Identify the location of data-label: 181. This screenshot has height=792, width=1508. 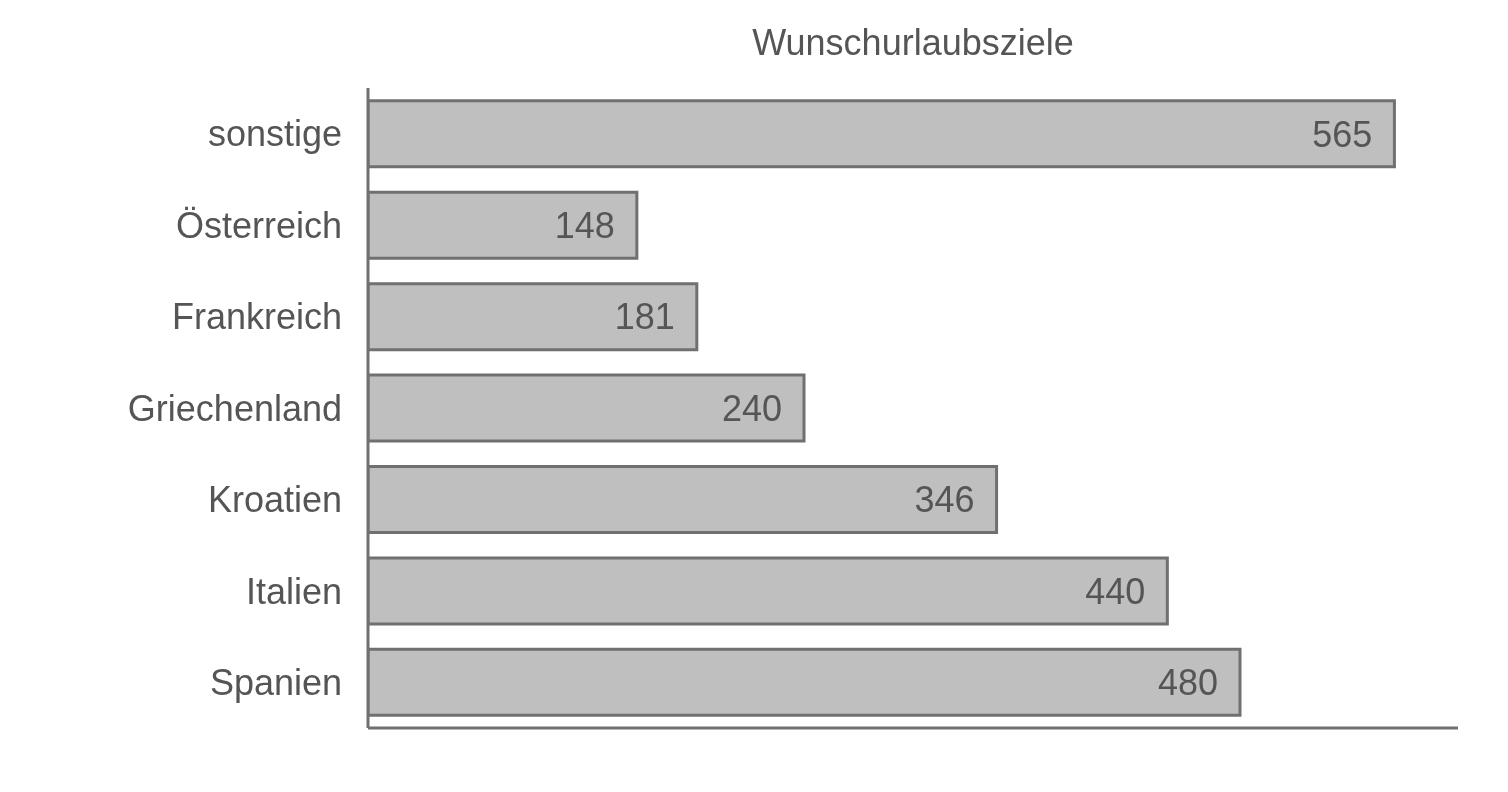
(644, 317).